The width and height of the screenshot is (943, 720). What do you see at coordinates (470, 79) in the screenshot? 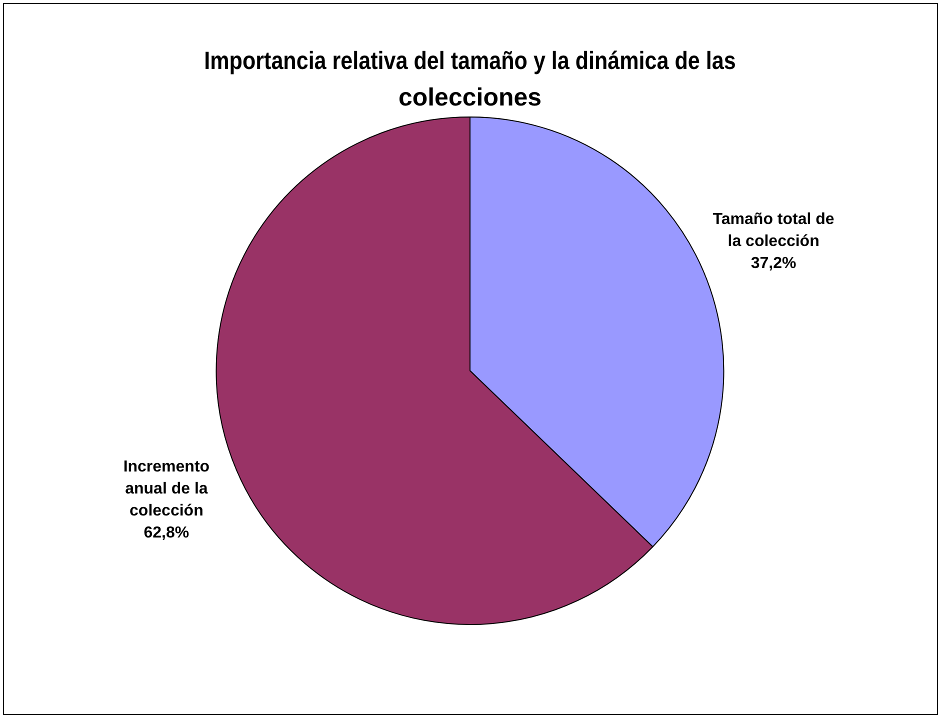
I see `chart-title: Importancia relativa del tamaño y la dinámica de las colecciones` at bounding box center [470, 79].